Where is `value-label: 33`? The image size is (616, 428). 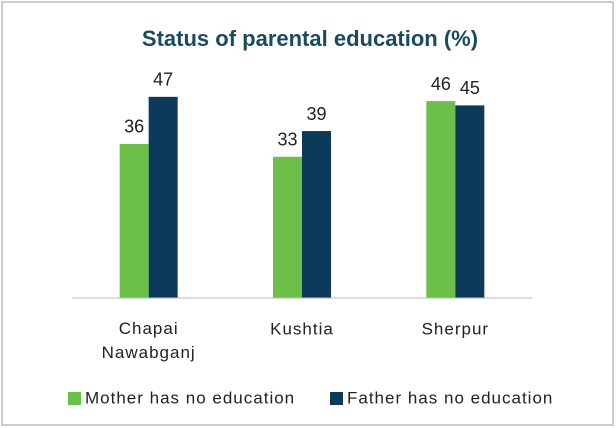 value-label: 33 is located at coordinates (287, 140).